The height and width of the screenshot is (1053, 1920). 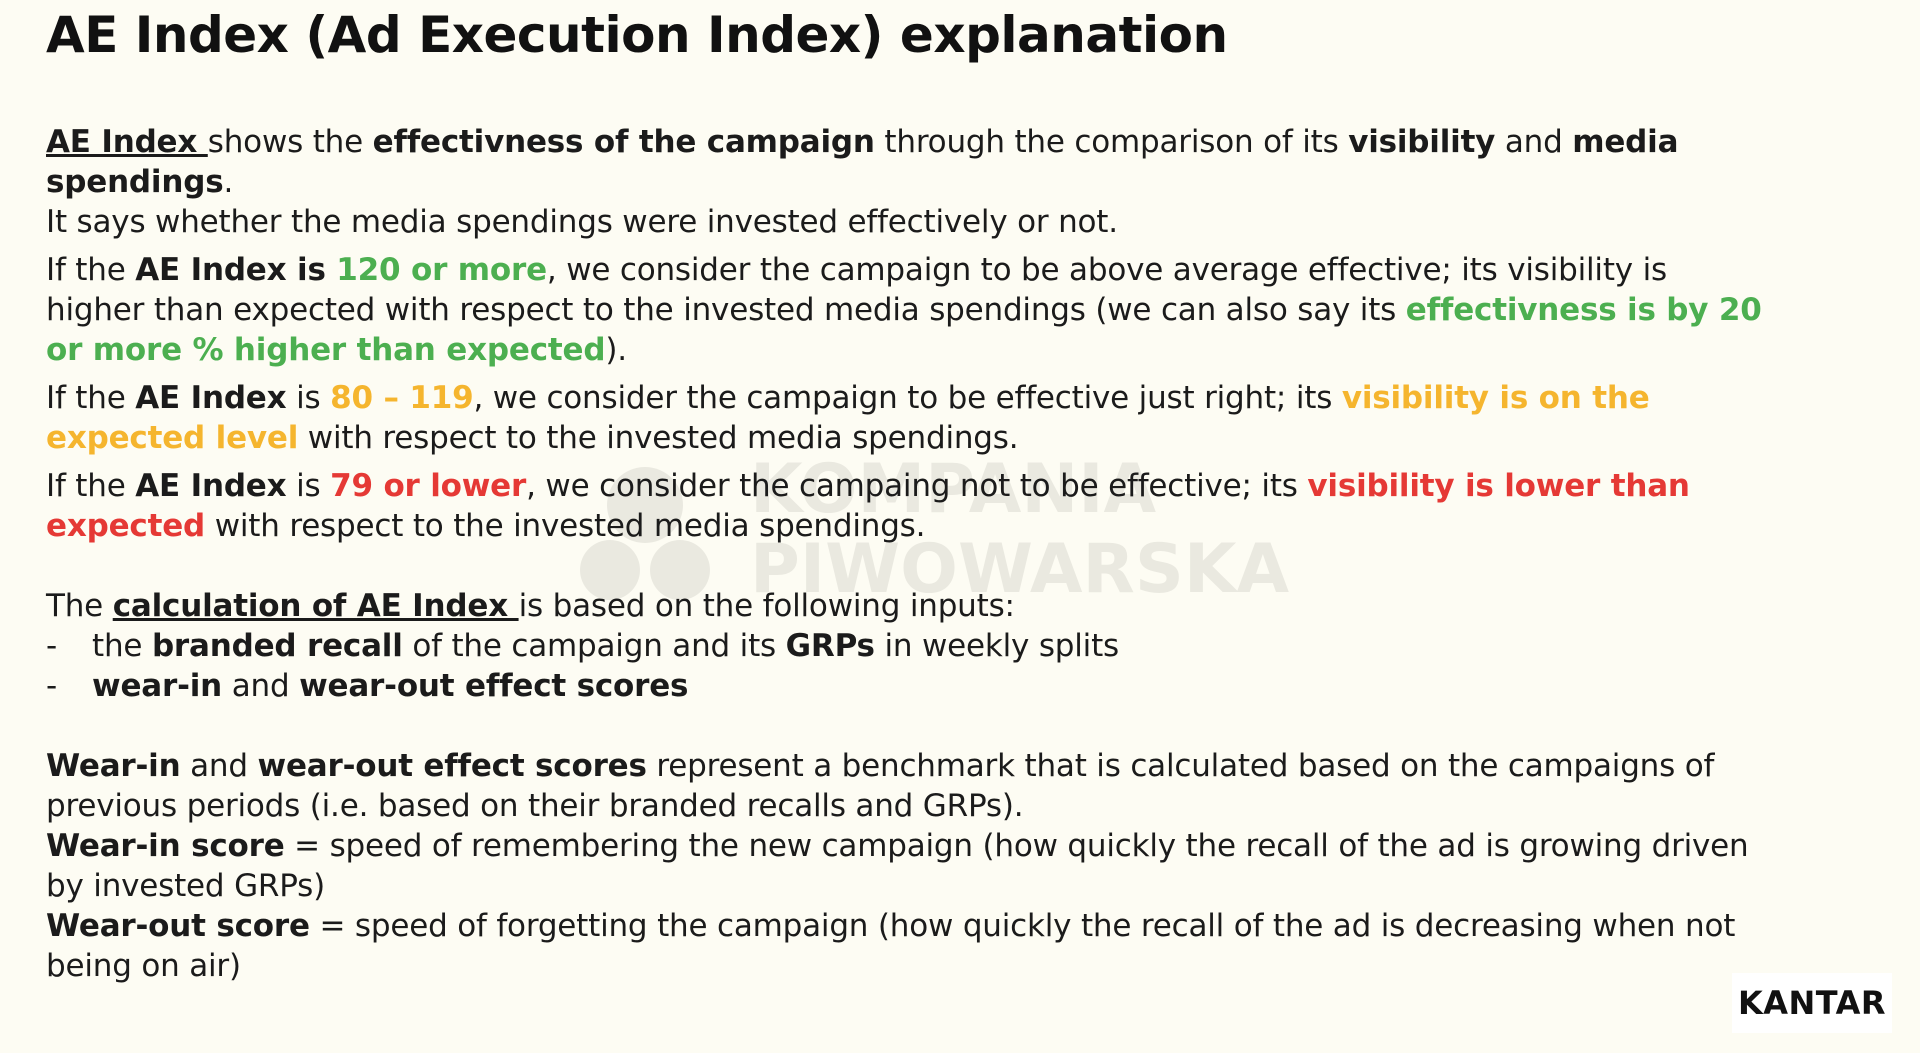 I want to click on level-high-text-1: If the, so click(x=91, y=270).